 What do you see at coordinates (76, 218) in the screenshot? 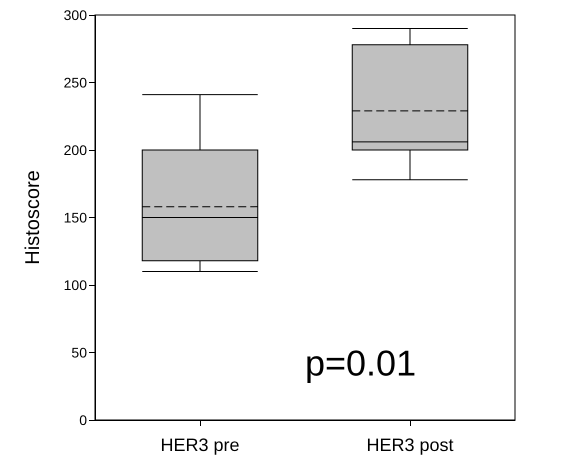
I see `y-tick-label: 150` at bounding box center [76, 218].